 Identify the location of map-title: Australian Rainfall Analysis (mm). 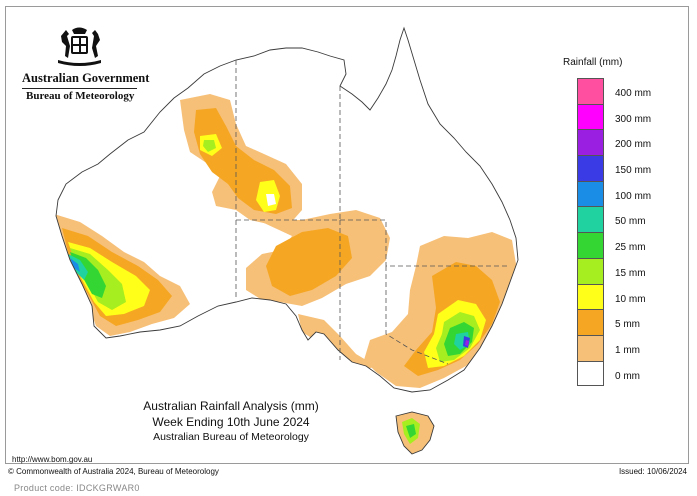
(231, 406).